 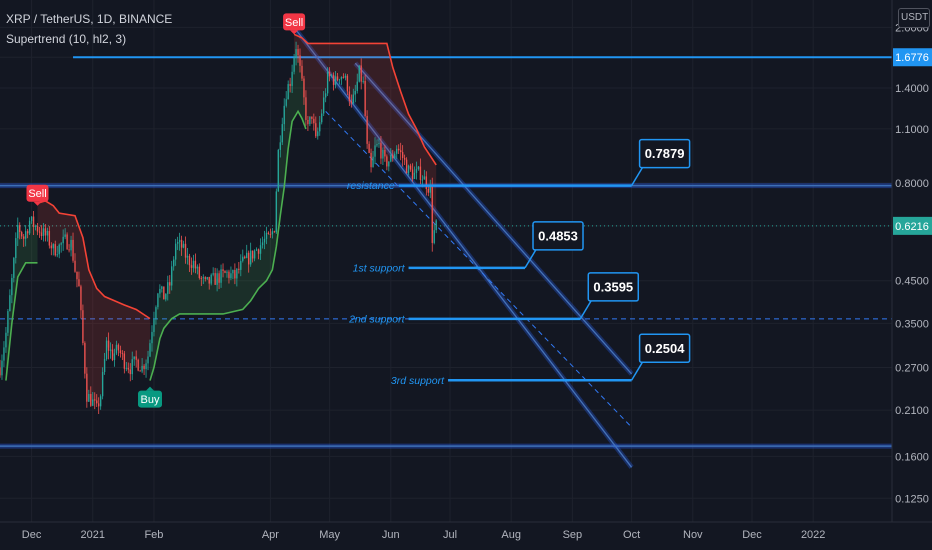 What do you see at coordinates (89, 19) in the screenshot?
I see `symbol-title: XRP / TetherUS, 1D, BINANCE` at bounding box center [89, 19].